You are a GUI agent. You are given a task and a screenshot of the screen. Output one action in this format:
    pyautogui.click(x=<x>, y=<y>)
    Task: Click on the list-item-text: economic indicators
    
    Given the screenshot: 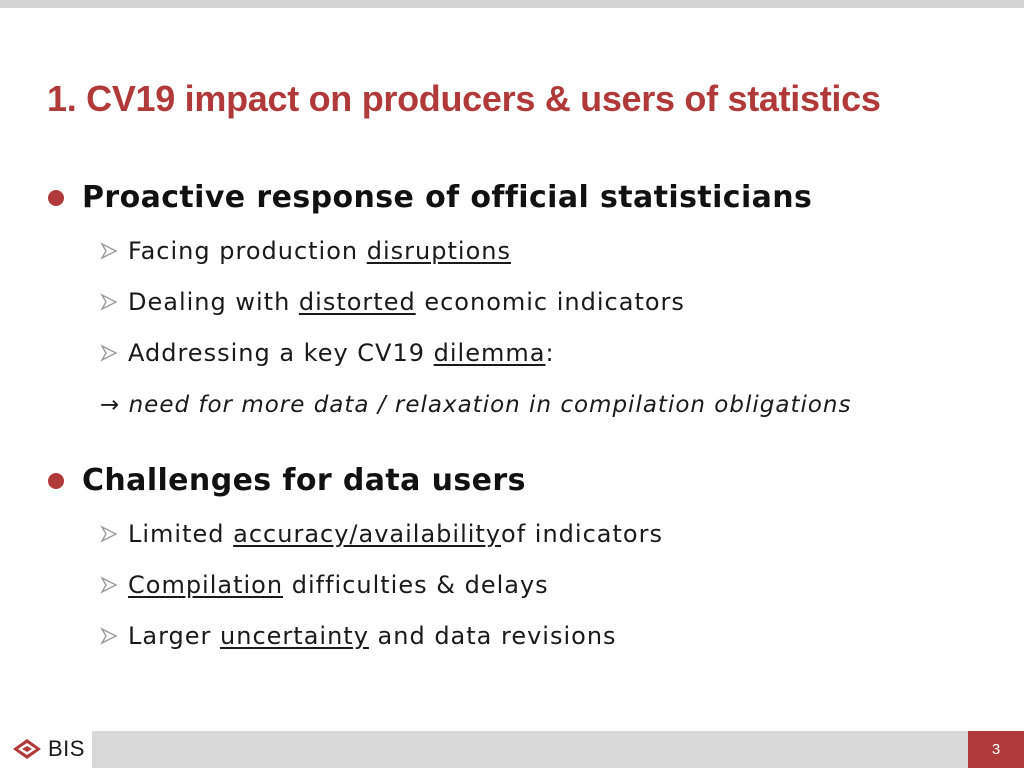 What is the action you would take?
    pyautogui.click(x=554, y=302)
    